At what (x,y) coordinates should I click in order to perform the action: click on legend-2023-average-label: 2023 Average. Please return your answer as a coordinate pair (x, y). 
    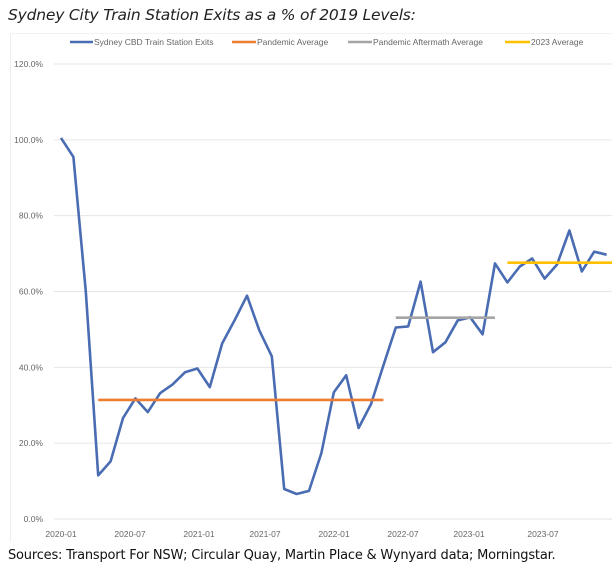
    Looking at the image, I should click on (557, 42).